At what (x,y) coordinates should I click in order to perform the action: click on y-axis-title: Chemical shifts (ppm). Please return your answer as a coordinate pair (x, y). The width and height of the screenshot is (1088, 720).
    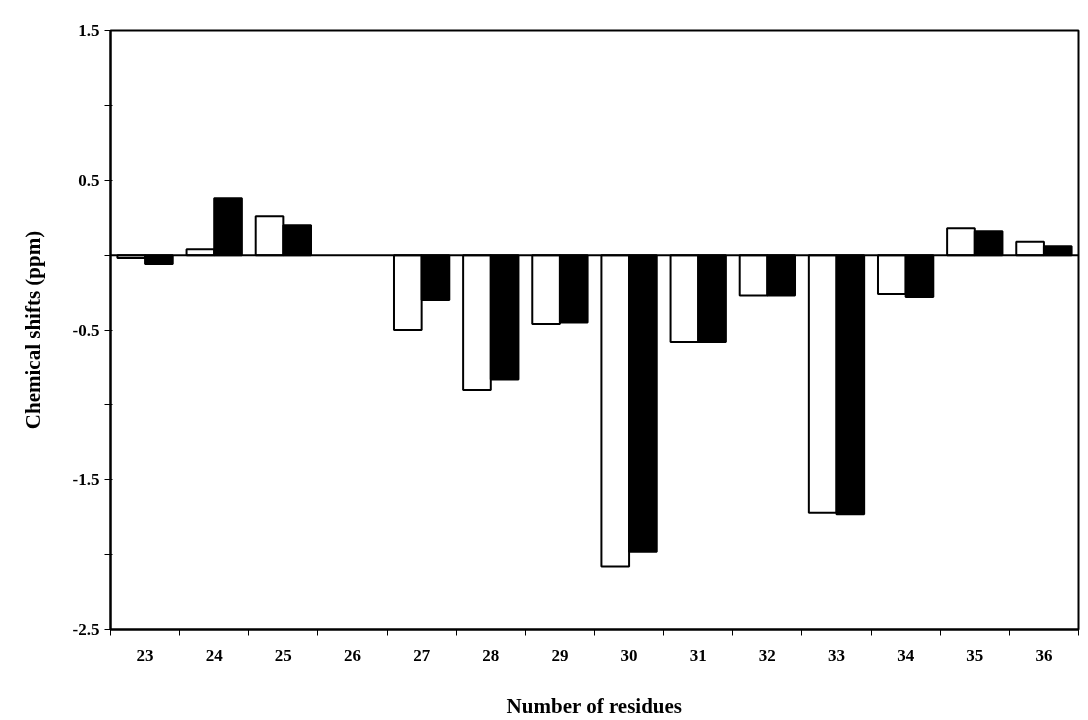
    Looking at the image, I should click on (32, 330).